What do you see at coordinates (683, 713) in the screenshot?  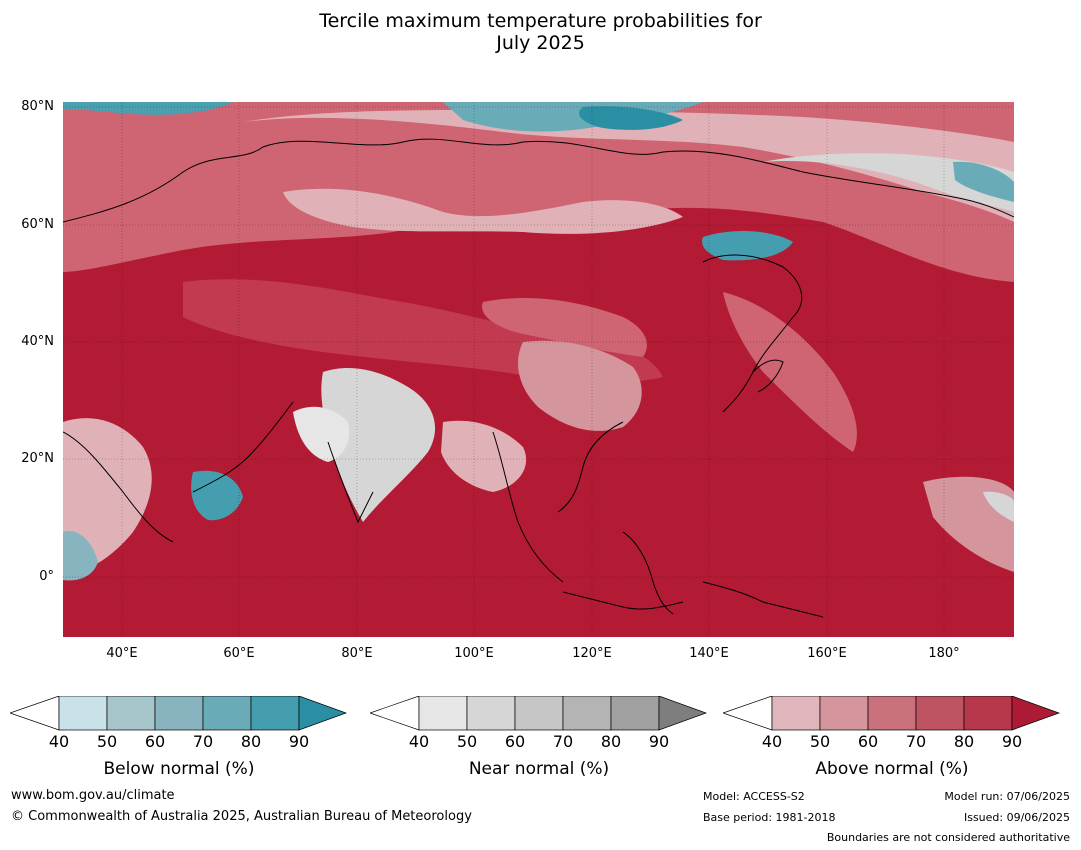 I see `cbar-near-arrow-right` at bounding box center [683, 713].